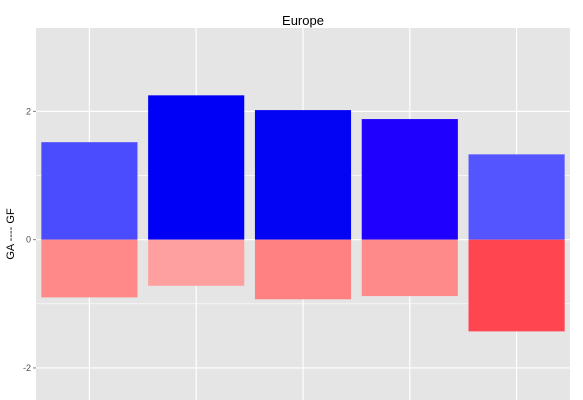 This screenshot has height=400, width=583. I want to click on chart-title: Europe, so click(303, 20).